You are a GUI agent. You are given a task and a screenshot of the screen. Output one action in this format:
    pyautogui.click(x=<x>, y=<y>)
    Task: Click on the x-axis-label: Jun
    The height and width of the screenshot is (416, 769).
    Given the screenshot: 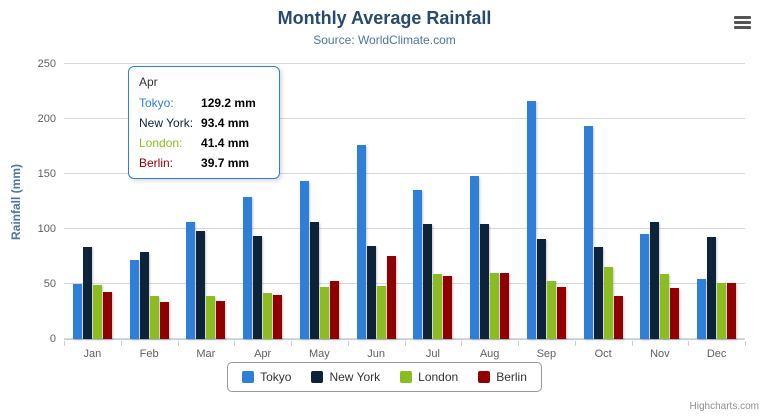 What is the action you would take?
    pyautogui.click(x=376, y=354)
    